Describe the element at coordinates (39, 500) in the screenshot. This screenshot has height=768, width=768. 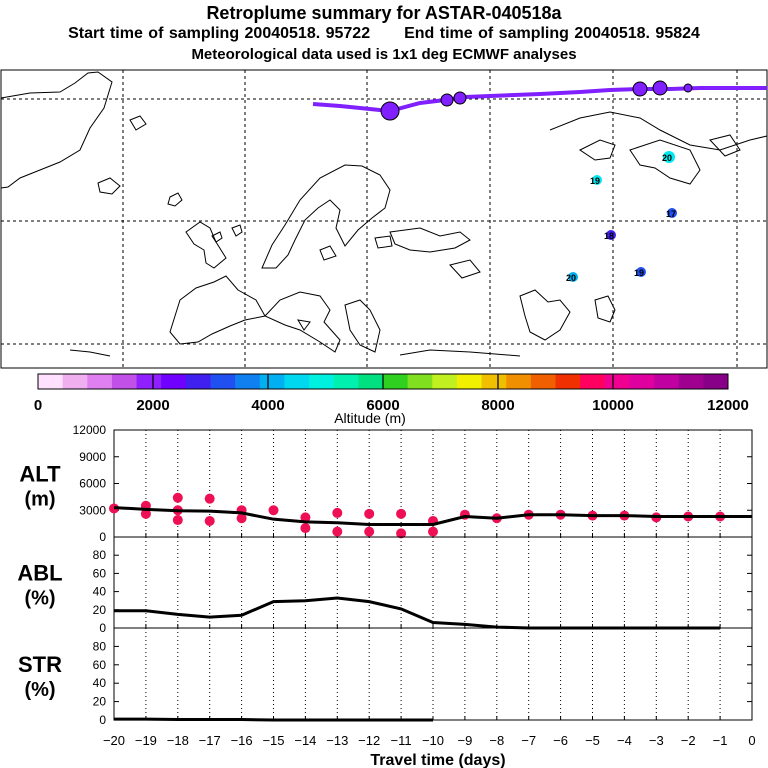
I see `panel-unit-label: (m)` at that location.